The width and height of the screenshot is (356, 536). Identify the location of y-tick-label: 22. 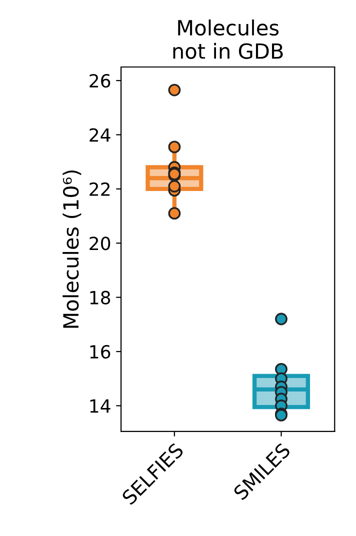
(100, 189).